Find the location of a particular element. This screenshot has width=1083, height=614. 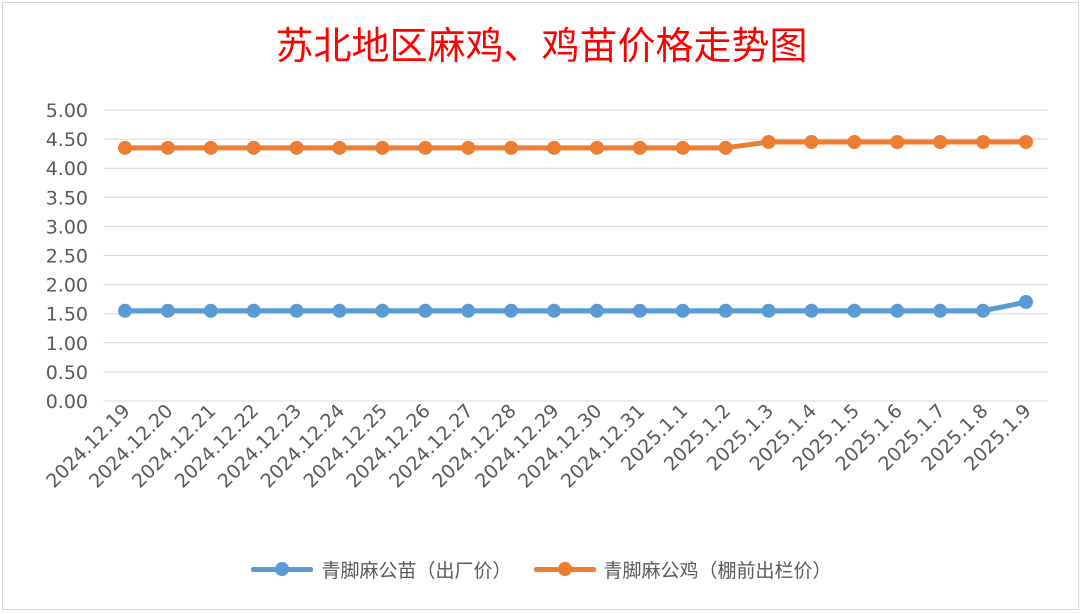

y-tick-label: 1.50 is located at coordinates (67, 315).